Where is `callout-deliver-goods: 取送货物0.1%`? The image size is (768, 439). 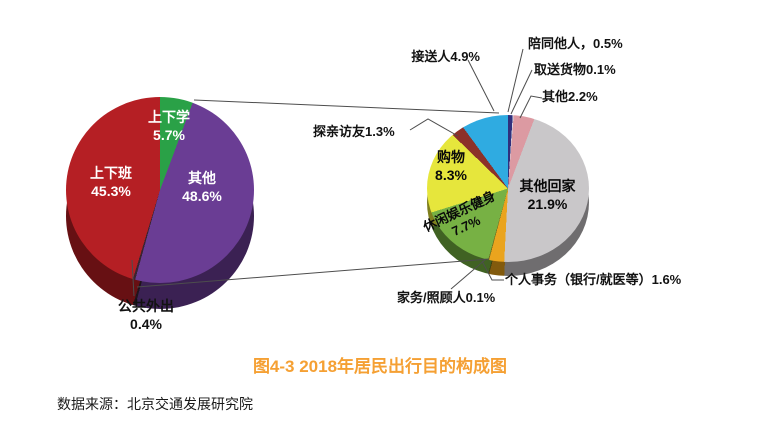
callout-deliver-goods: 取送货物0.1% is located at coordinates (575, 69).